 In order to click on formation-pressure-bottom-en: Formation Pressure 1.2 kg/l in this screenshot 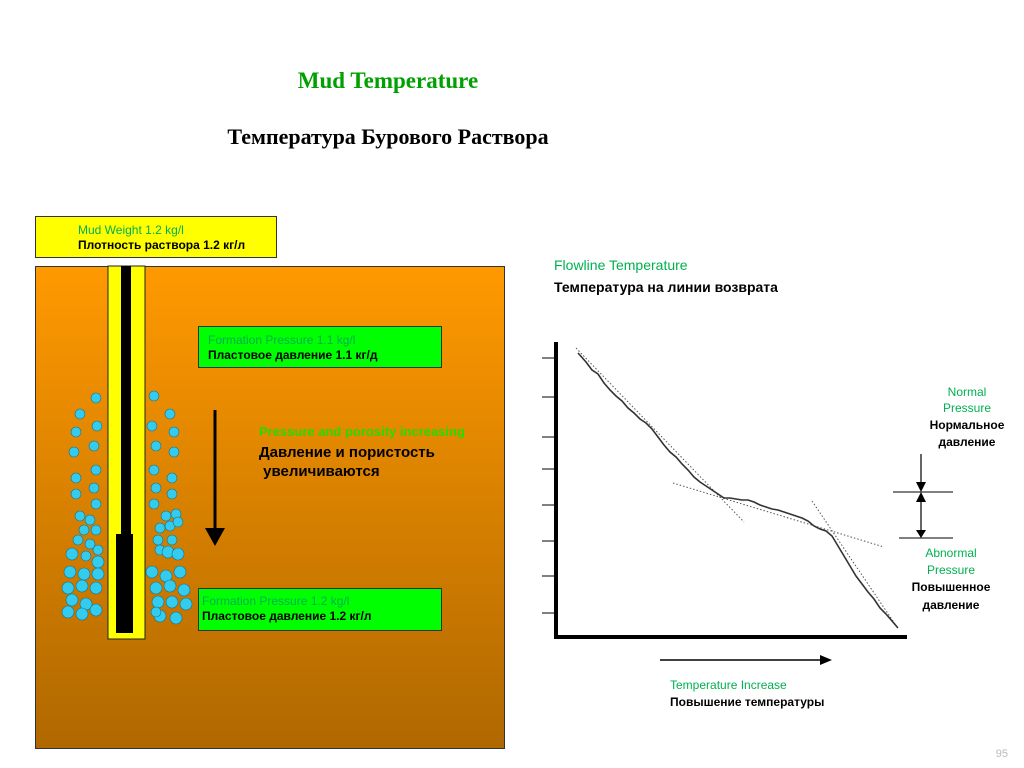, I will do `click(276, 601)`.